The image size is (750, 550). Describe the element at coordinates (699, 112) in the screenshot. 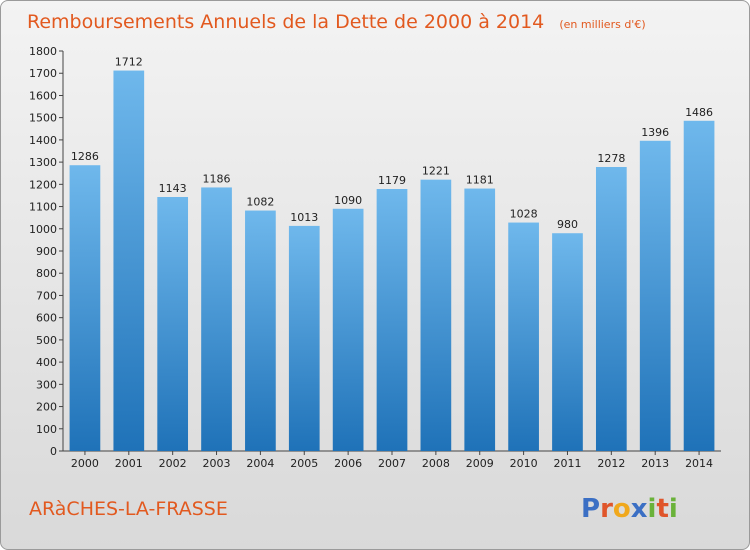

I see `value-label: 1486` at that location.